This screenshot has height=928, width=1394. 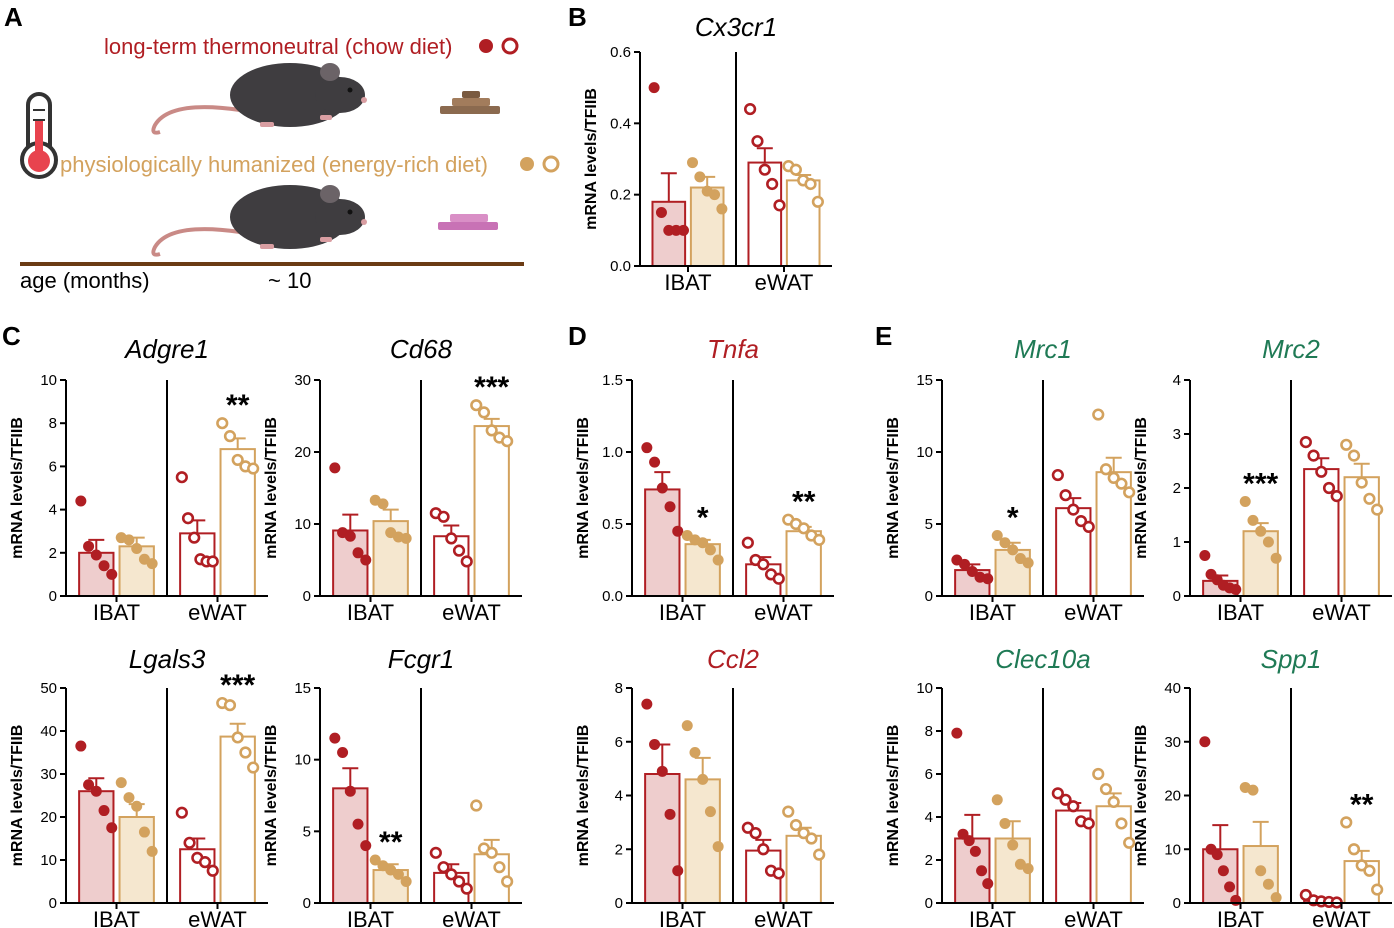 What do you see at coordinates (620, 266) in the screenshot?
I see `y-tick-label: 0.0` at bounding box center [620, 266].